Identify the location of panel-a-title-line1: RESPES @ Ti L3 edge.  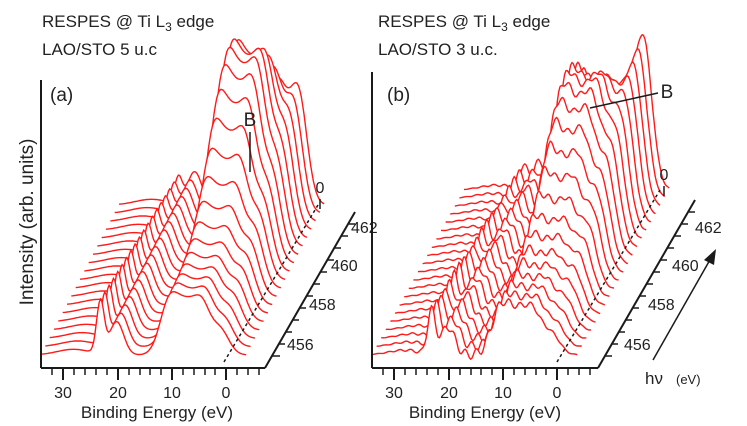
(128, 23).